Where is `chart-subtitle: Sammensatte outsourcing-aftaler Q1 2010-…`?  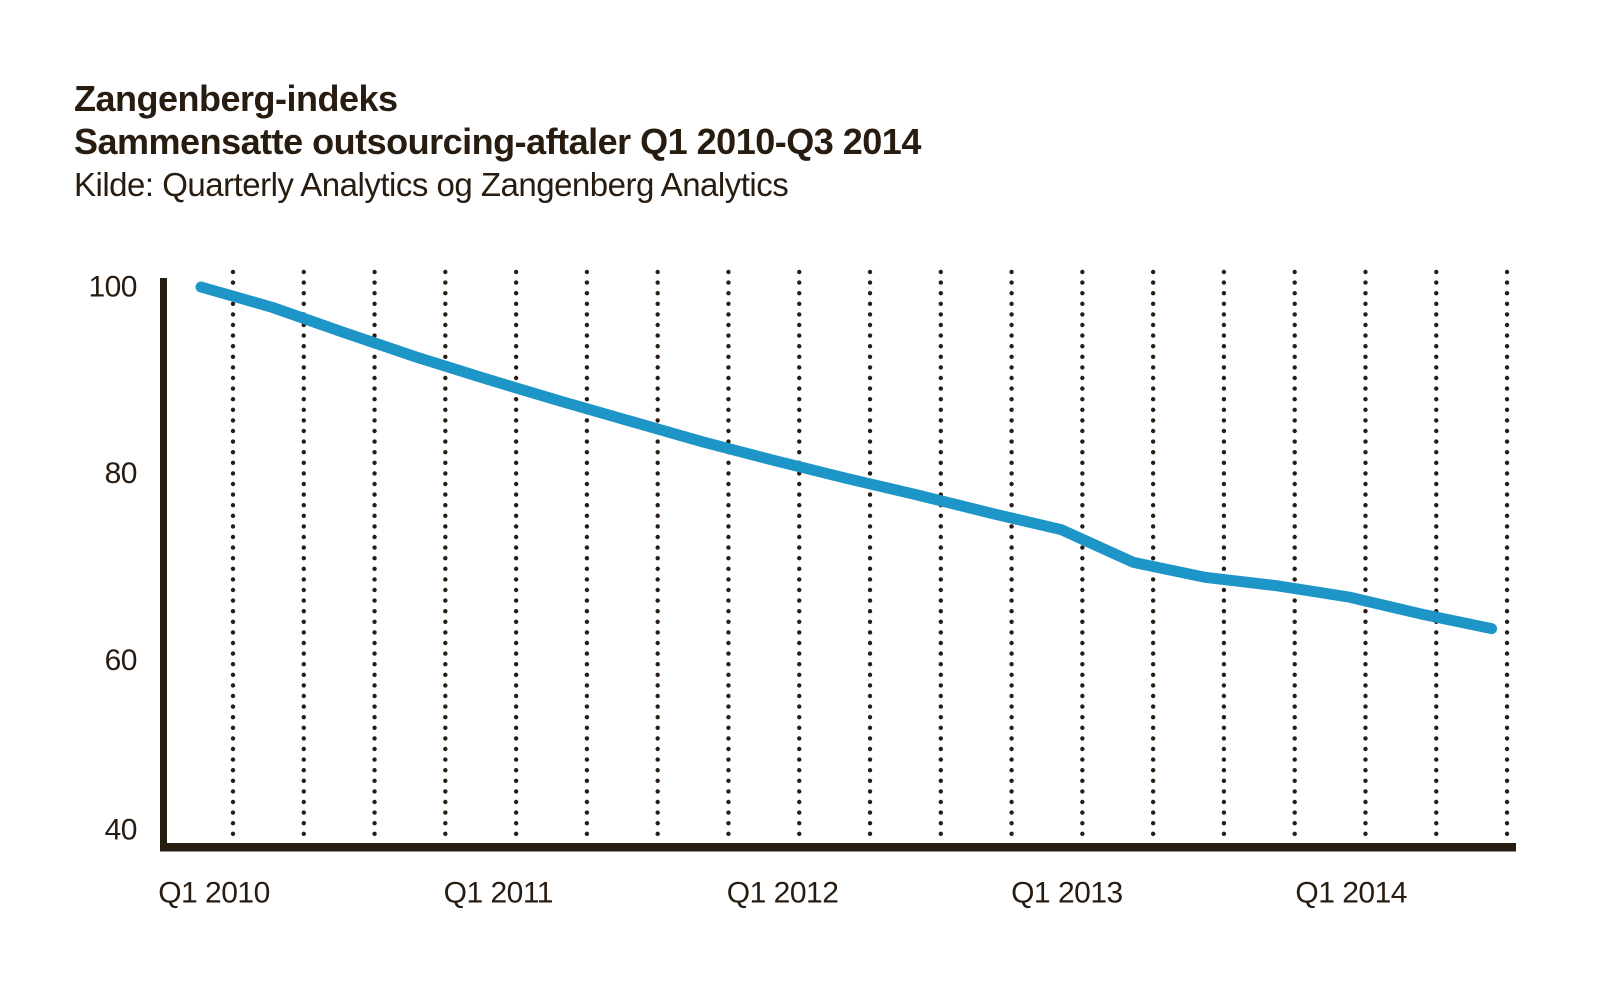
chart-subtitle: Sammensatte outsourcing-aftaler Q1 2010-… is located at coordinates (497, 141).